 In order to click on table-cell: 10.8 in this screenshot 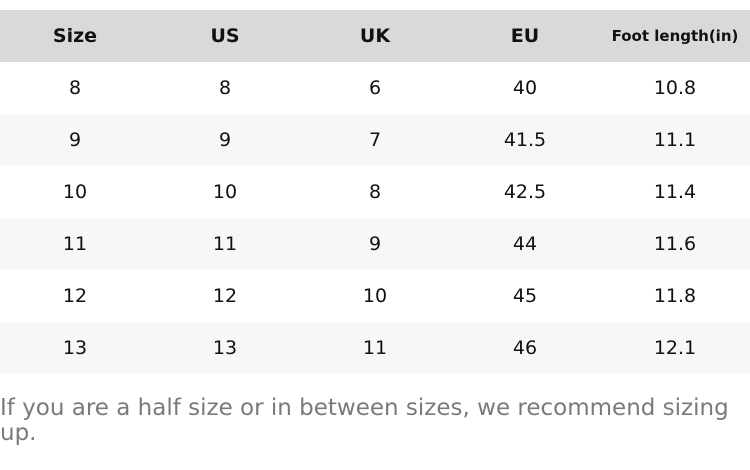, I will do `click(675, 88)`.